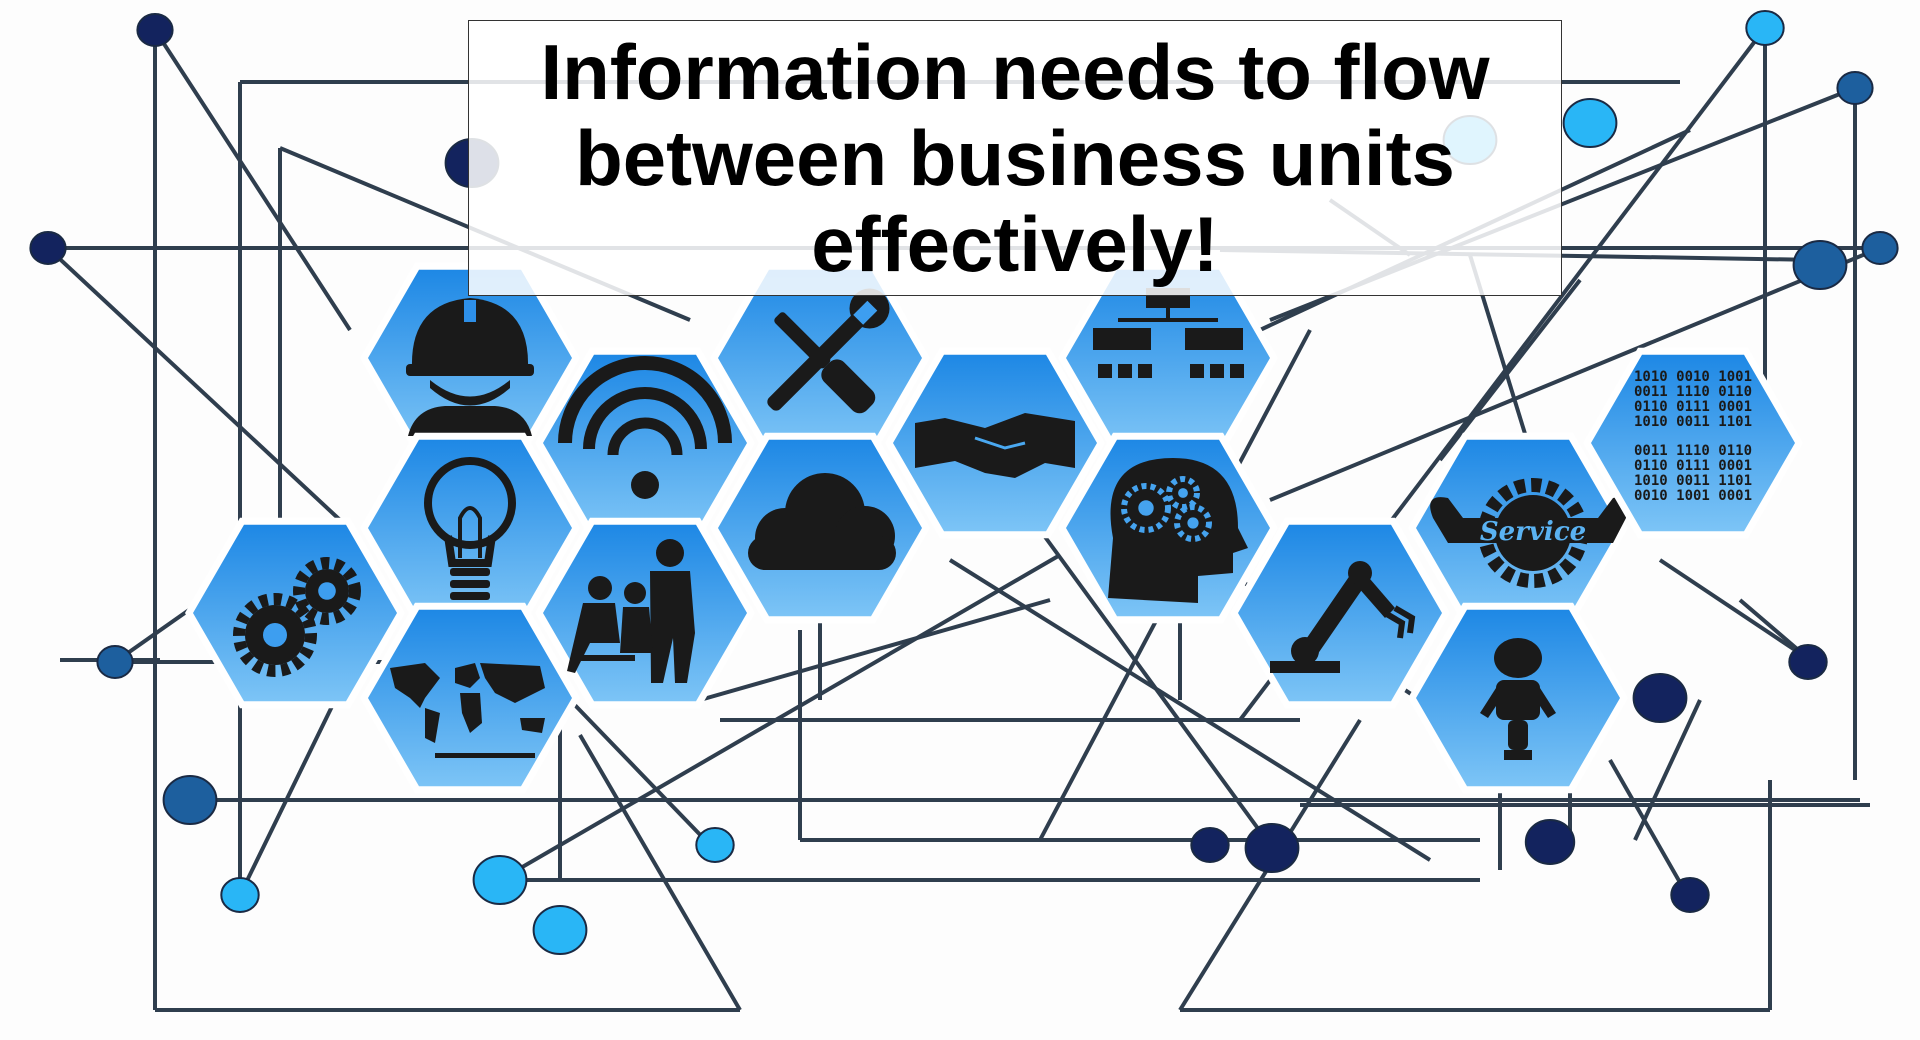  What do you see at coordinates (467, 710) in the screenshot?
I see `world-map-icon` at bounding box center [467, 710].